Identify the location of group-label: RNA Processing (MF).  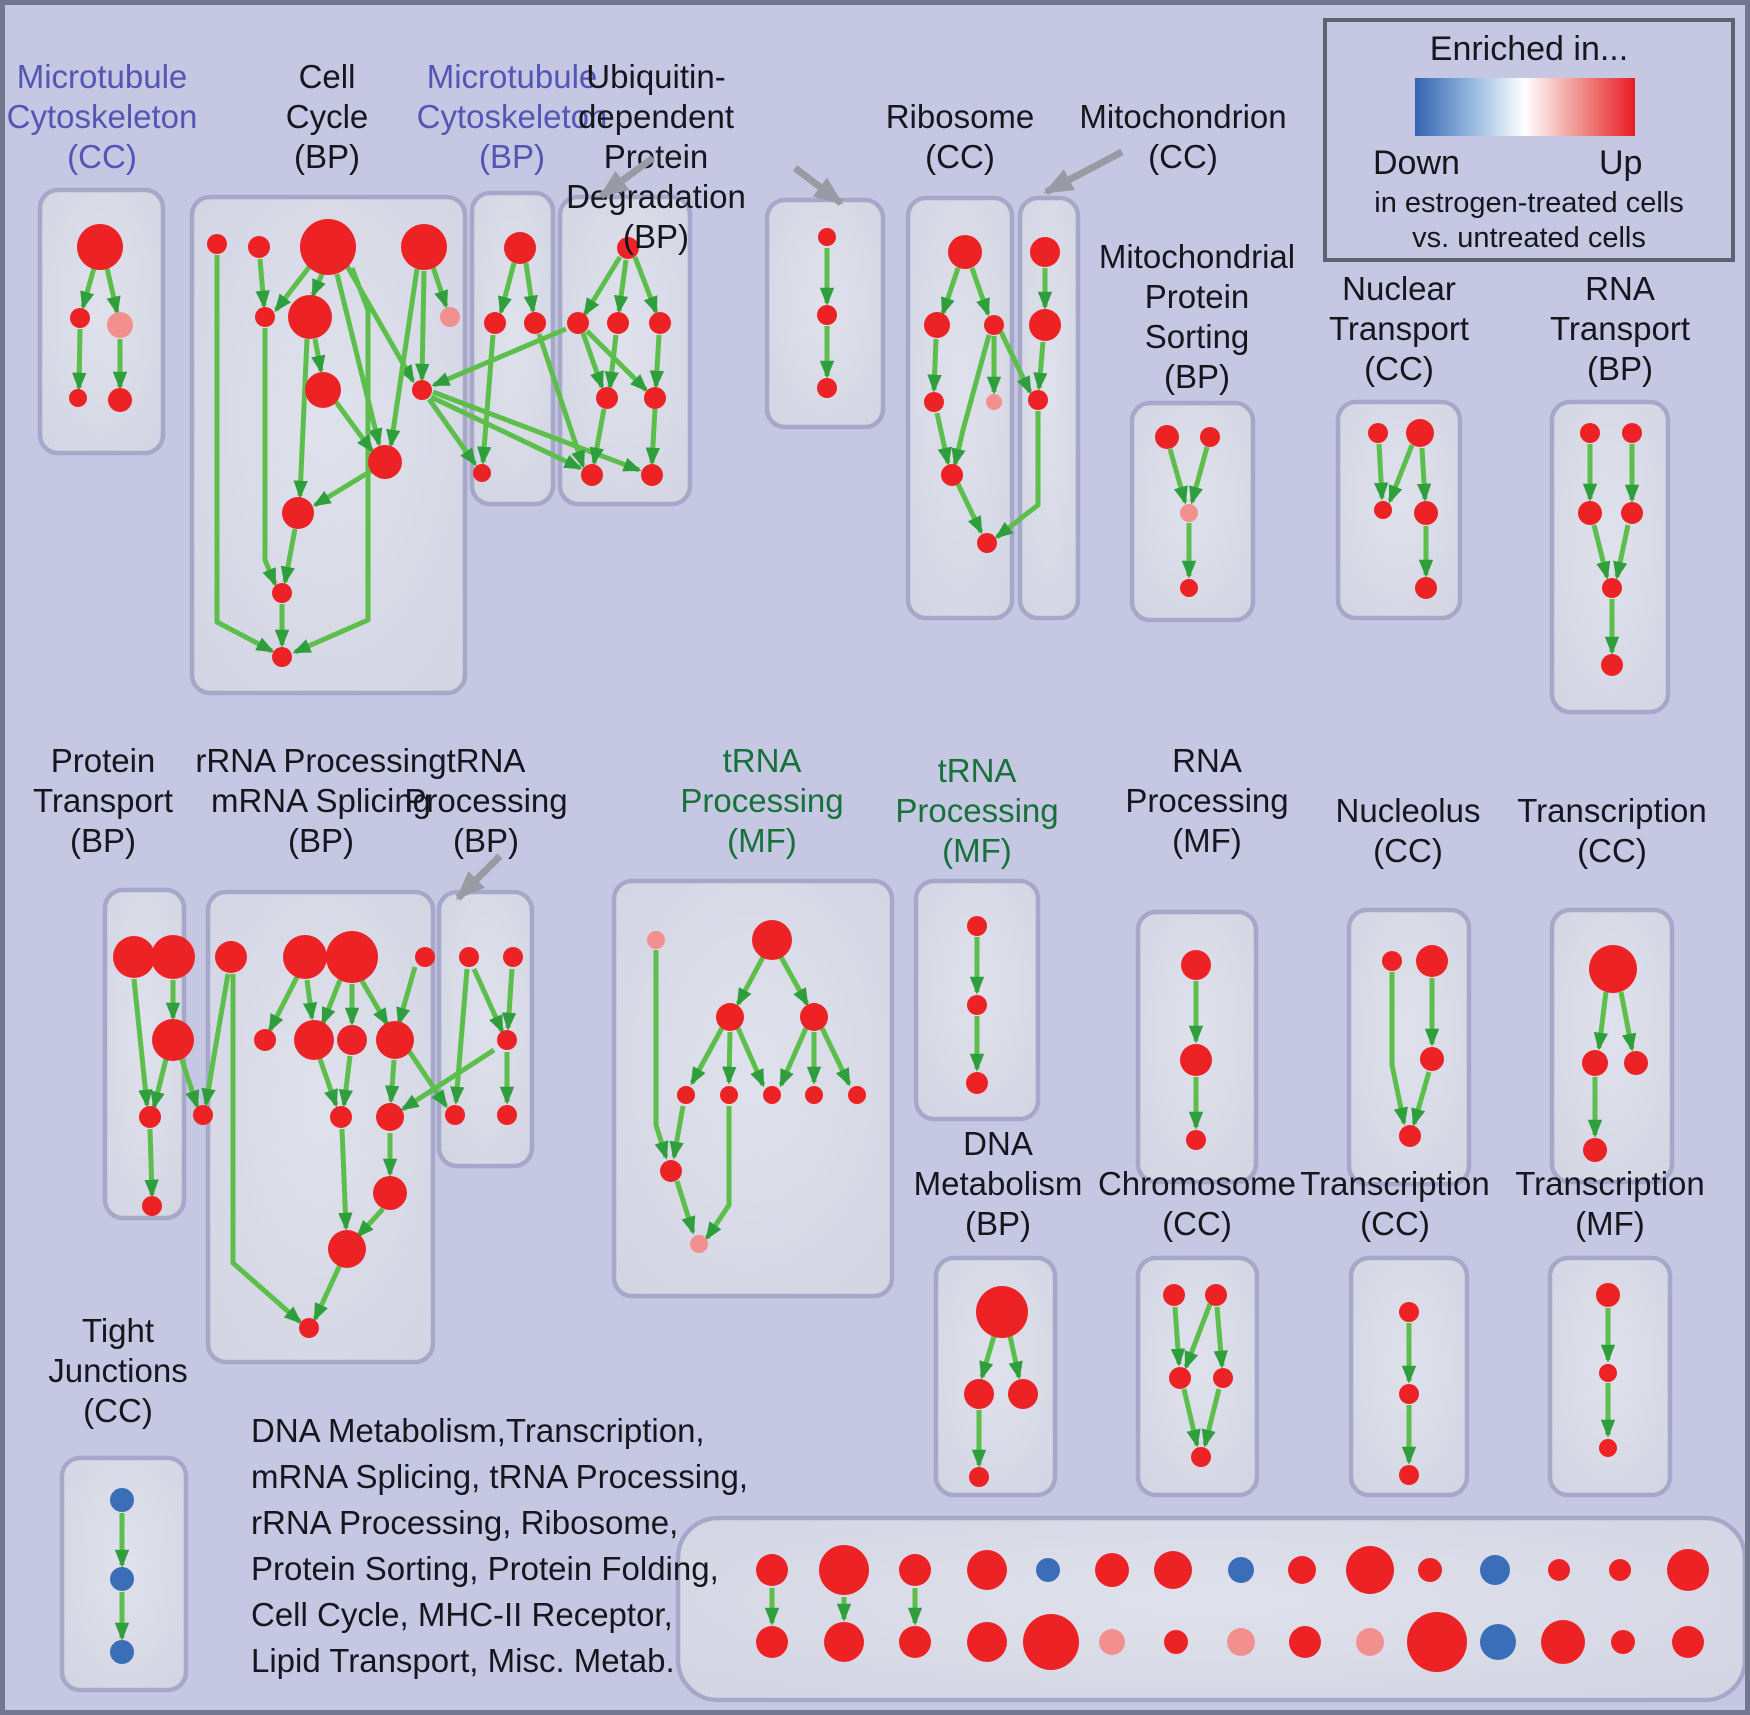
(1206, 800).